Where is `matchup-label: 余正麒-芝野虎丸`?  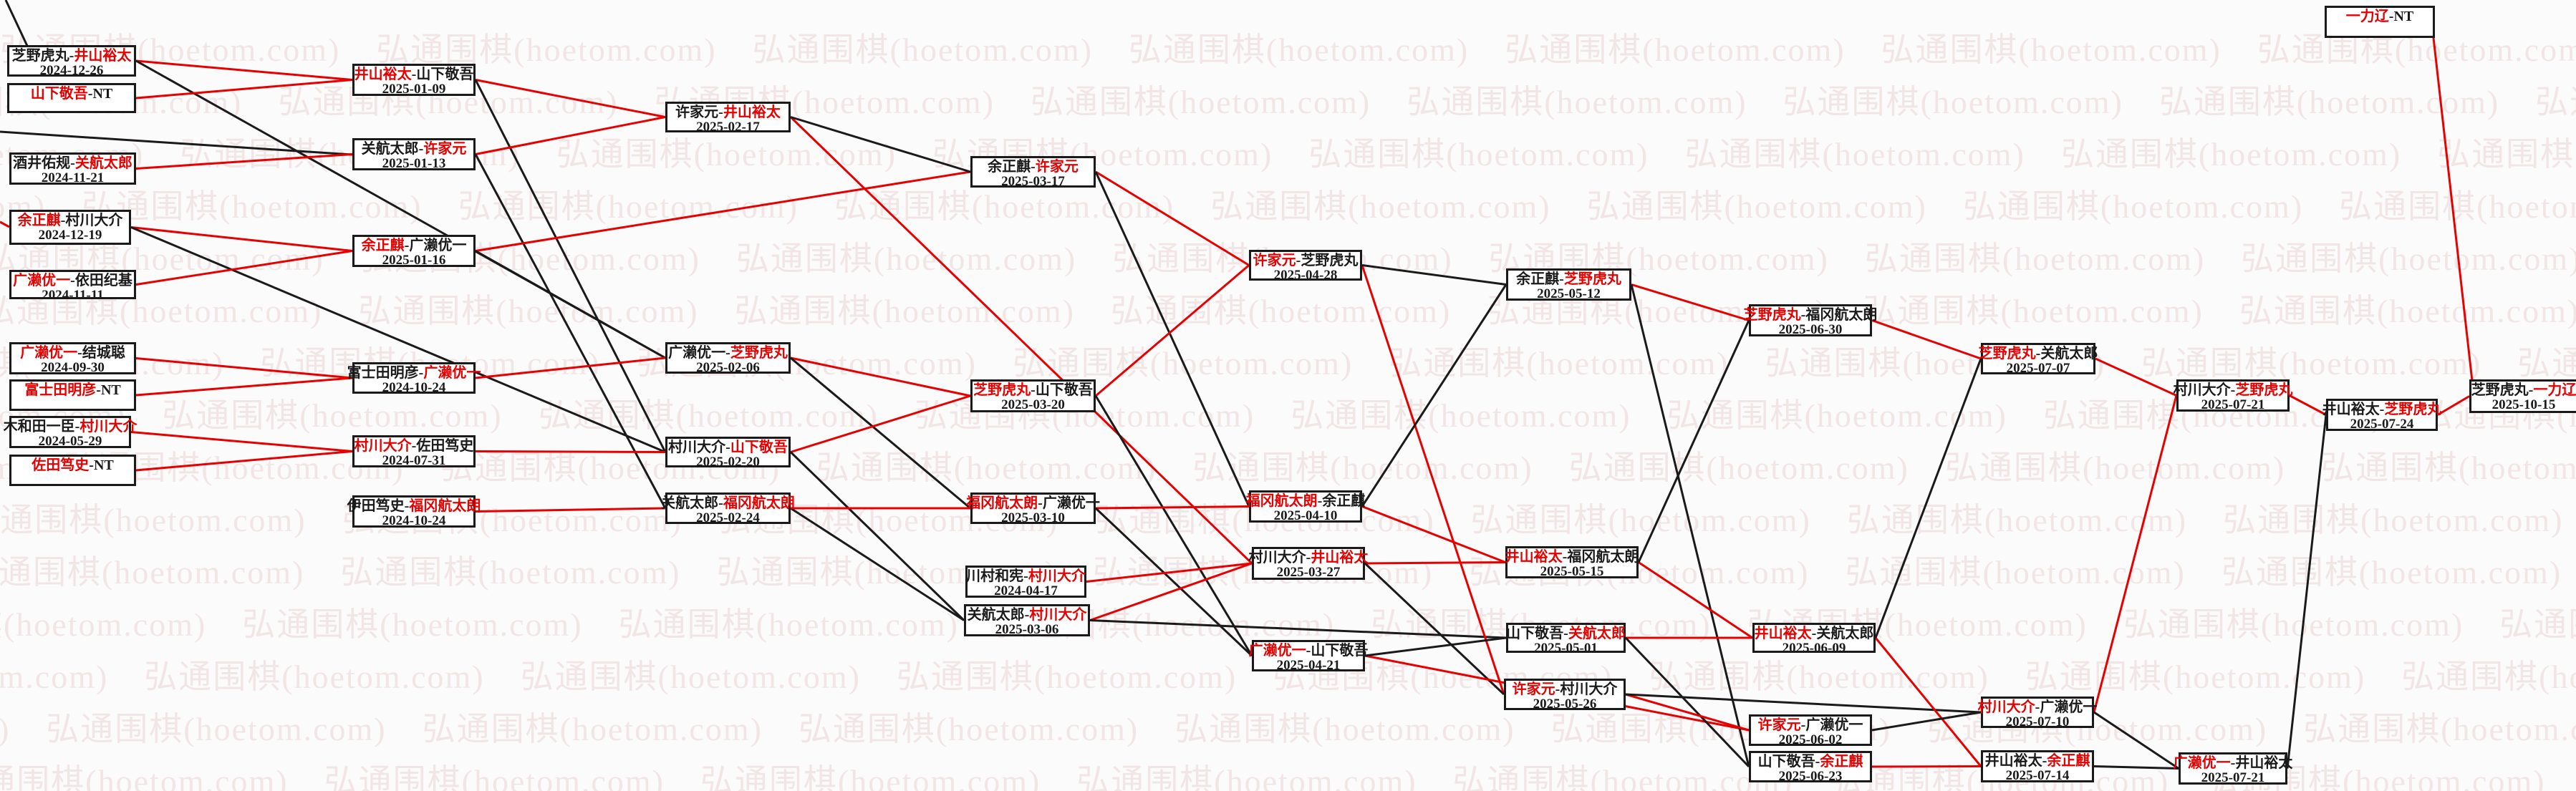 matchup-label: 余正麒-芝野虎丸 is located at coordinates (1568, 279).